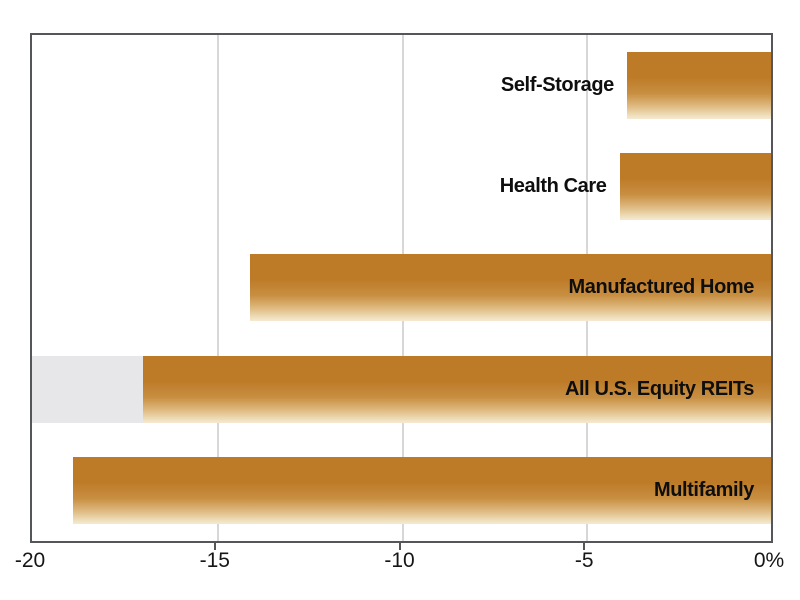 This screenshot has width=800, height=600. What do you see at coordinates (456, 389) in the screenshot?
I see `bar-all-us-equity-reits` at bounding box center [456, 389].